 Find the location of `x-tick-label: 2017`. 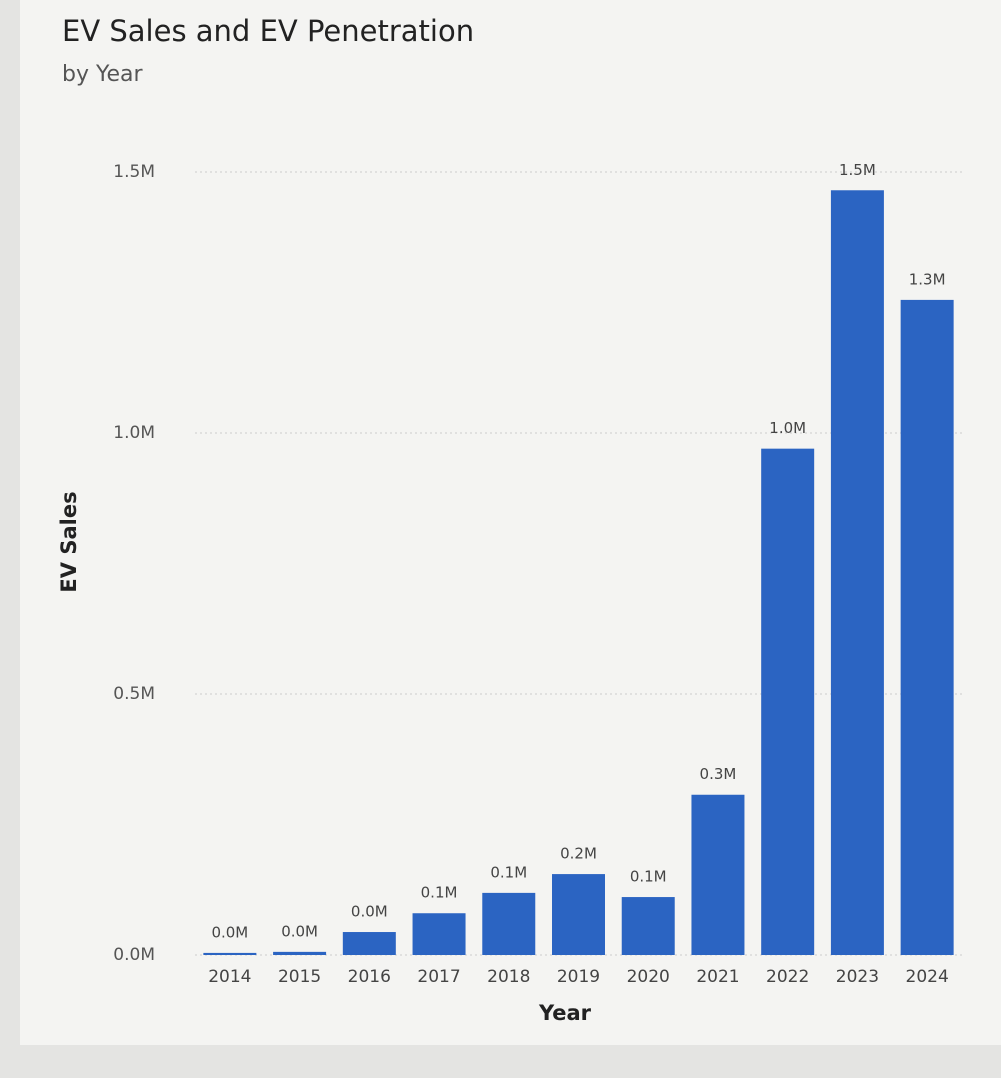

x-tick-label: 2017 is located at coordinates (438, 977).